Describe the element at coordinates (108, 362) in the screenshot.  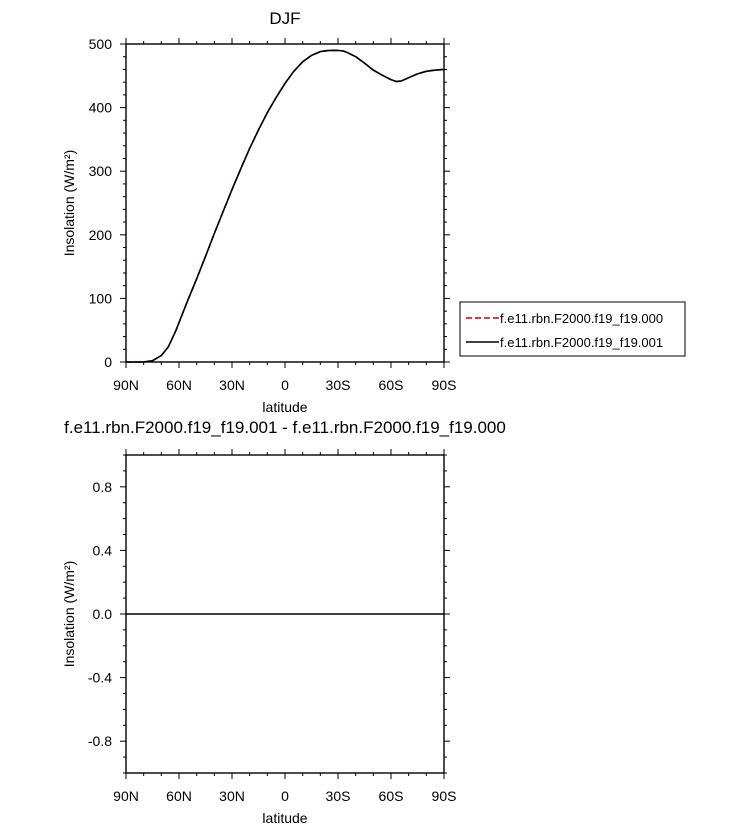
I see `y-tick-label: 0` at that location.